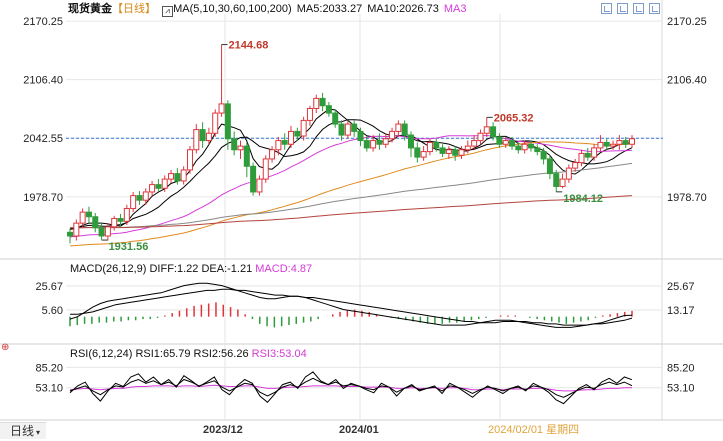  I want to click on indicator-settings-icon: ⊕, so click(5, 347).